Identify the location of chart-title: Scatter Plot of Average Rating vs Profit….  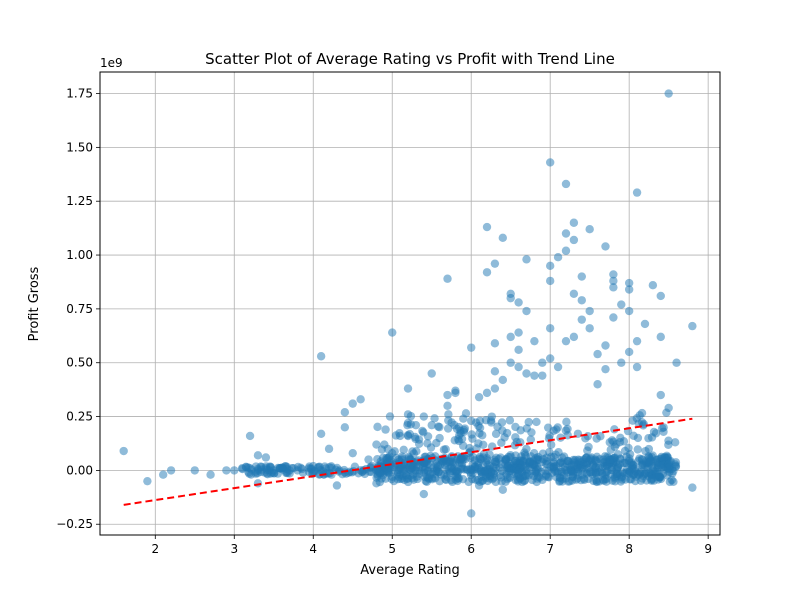
(410, 59).